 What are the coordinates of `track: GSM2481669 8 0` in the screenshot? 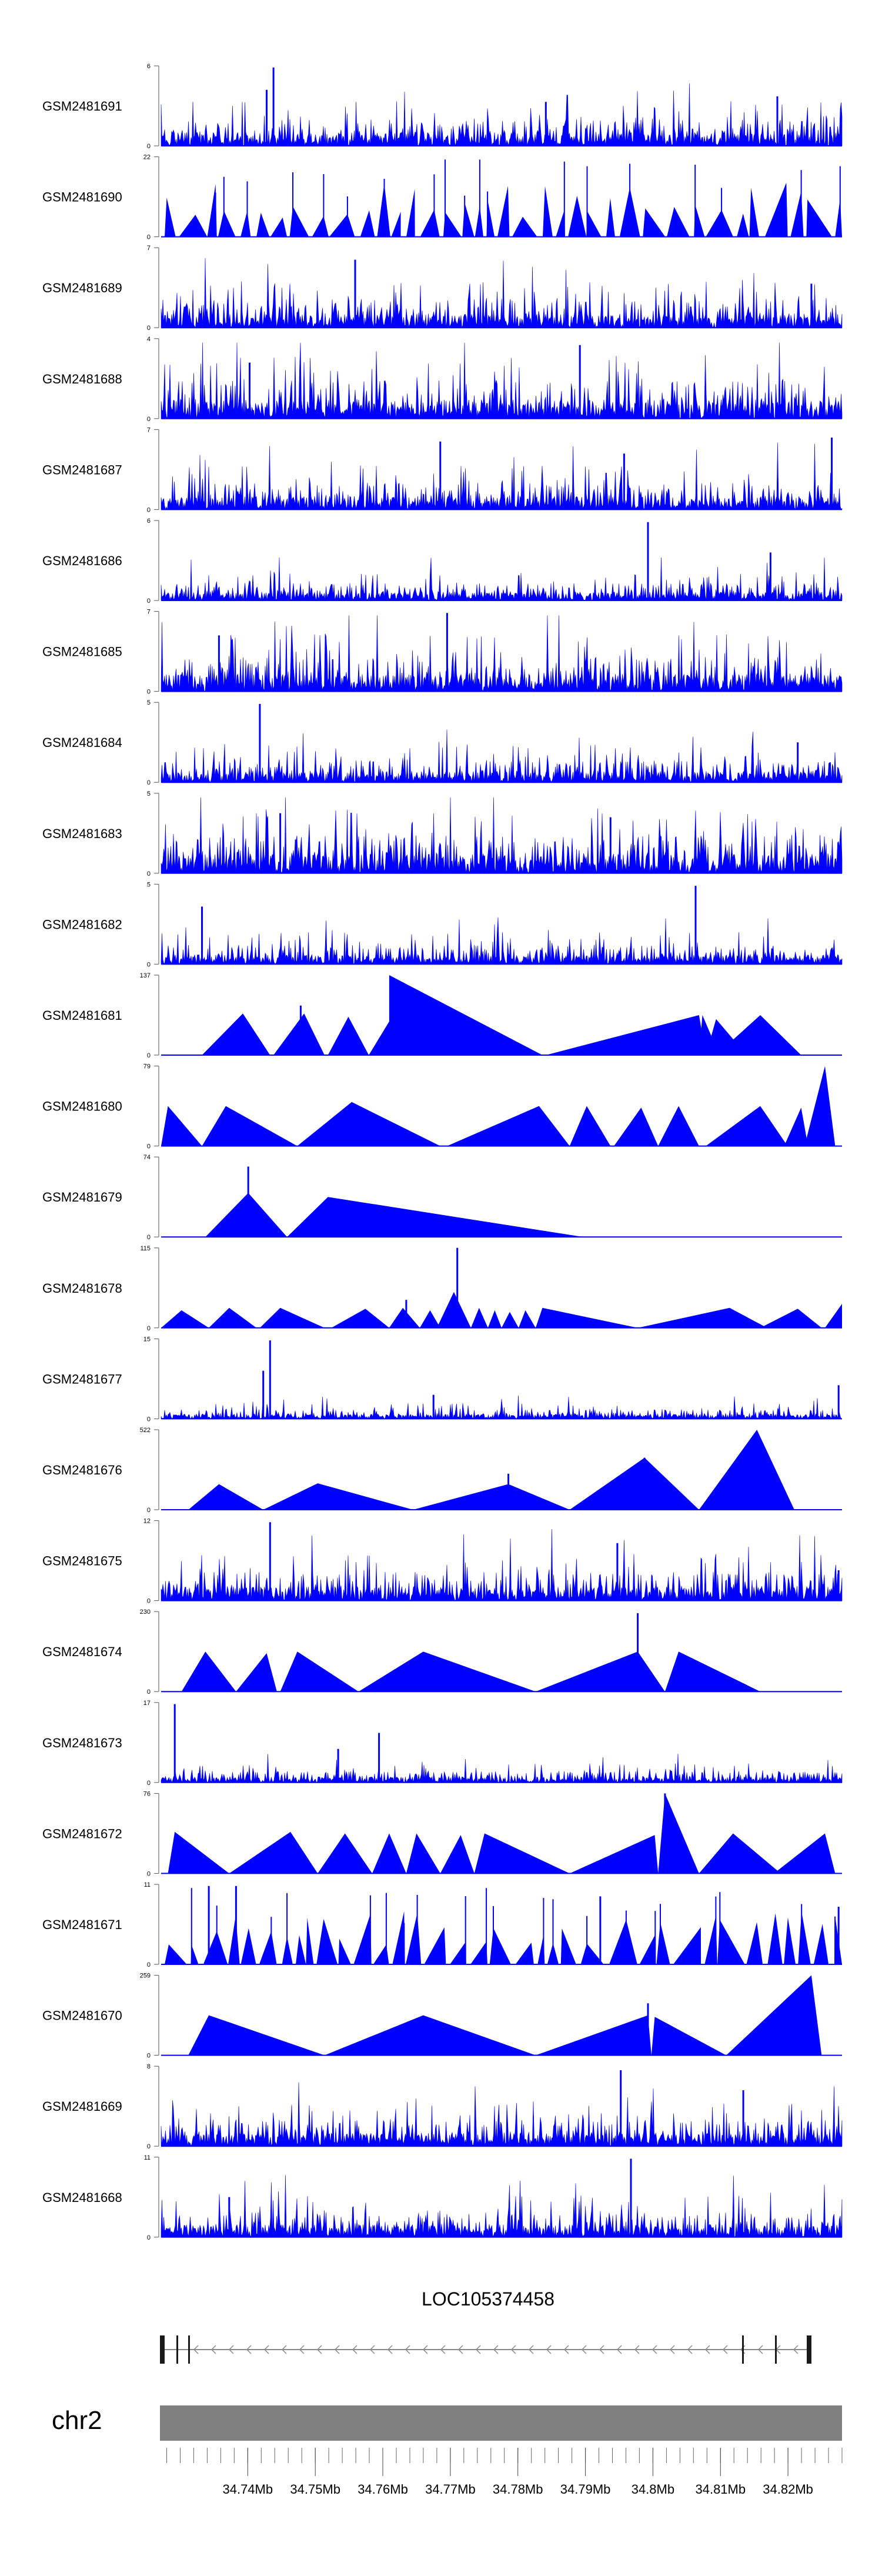 It's located at (442, 2106).